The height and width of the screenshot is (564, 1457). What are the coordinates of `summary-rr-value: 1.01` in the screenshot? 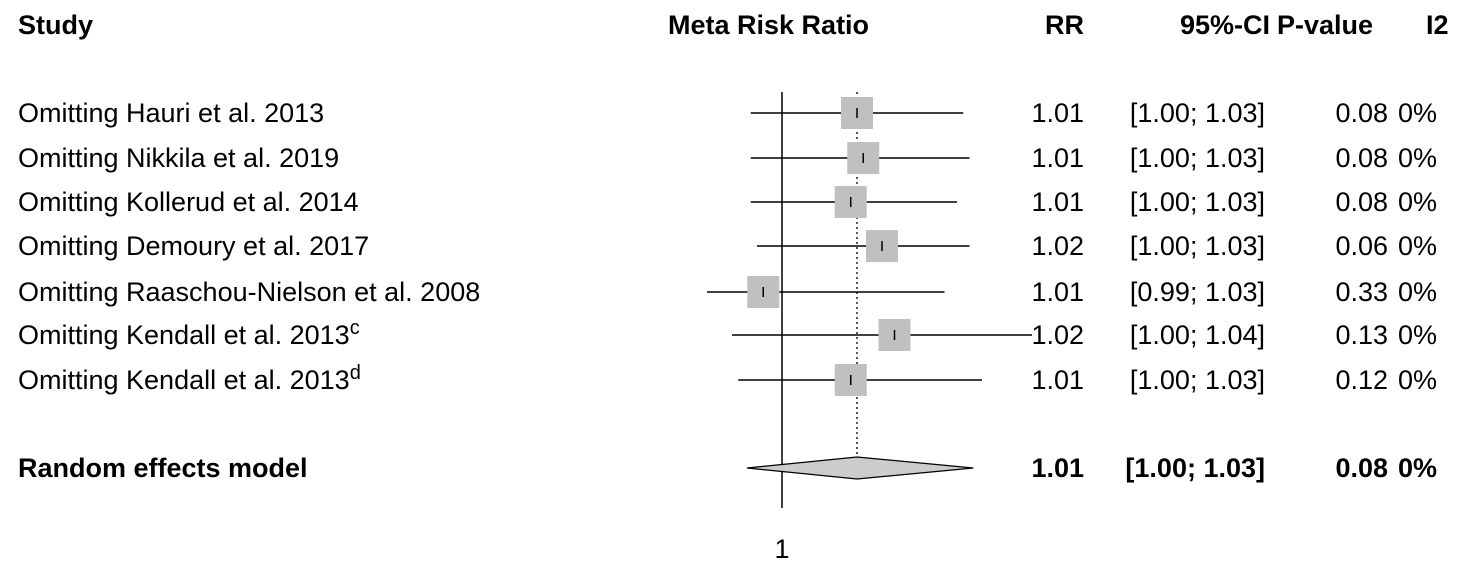 It's located at (1057, 468).